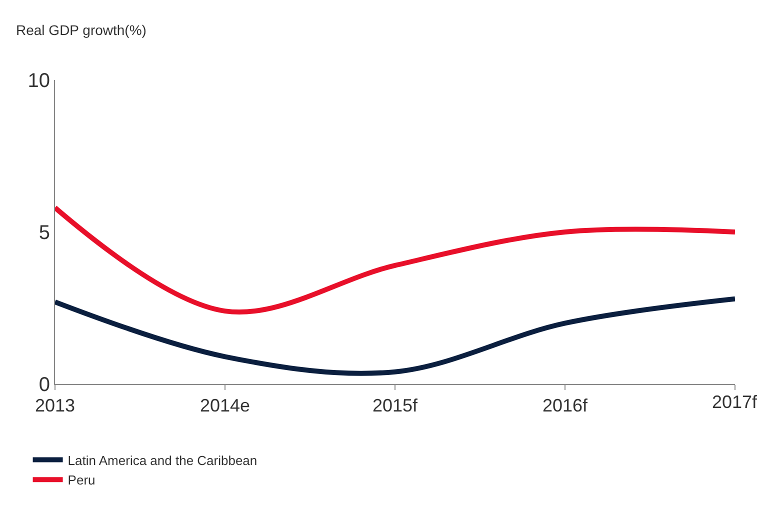 The width and height of the screenshot is (765, 507). Describe the element at coordinates (163, 460) in the screenshot. I see `legend-label: Latin America and the Caribbean` at that location.